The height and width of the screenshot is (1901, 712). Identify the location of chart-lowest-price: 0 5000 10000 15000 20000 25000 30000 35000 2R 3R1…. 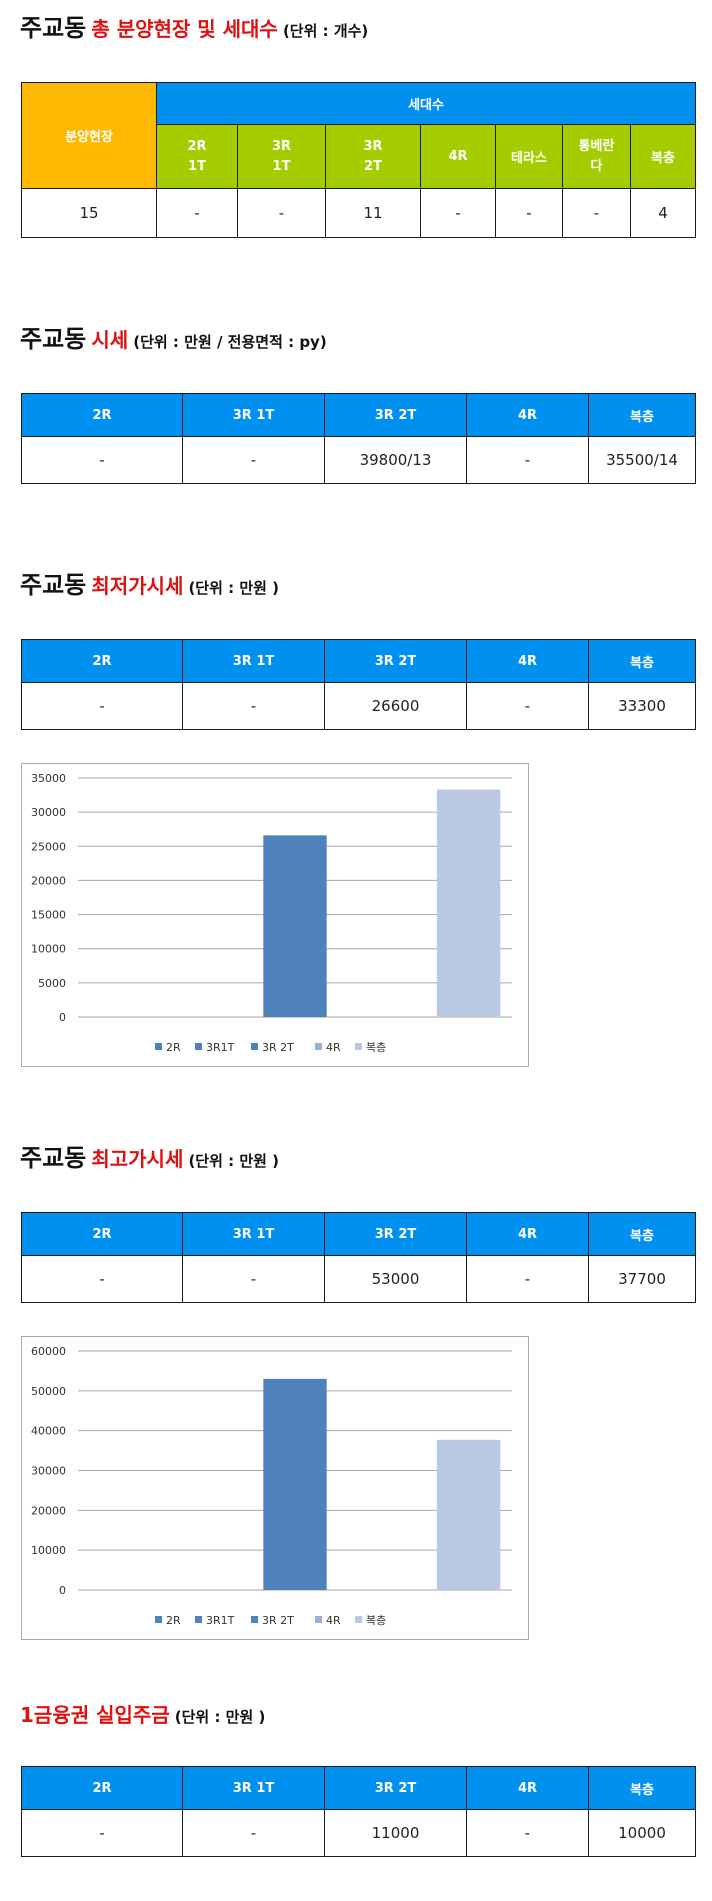
(275, 915).